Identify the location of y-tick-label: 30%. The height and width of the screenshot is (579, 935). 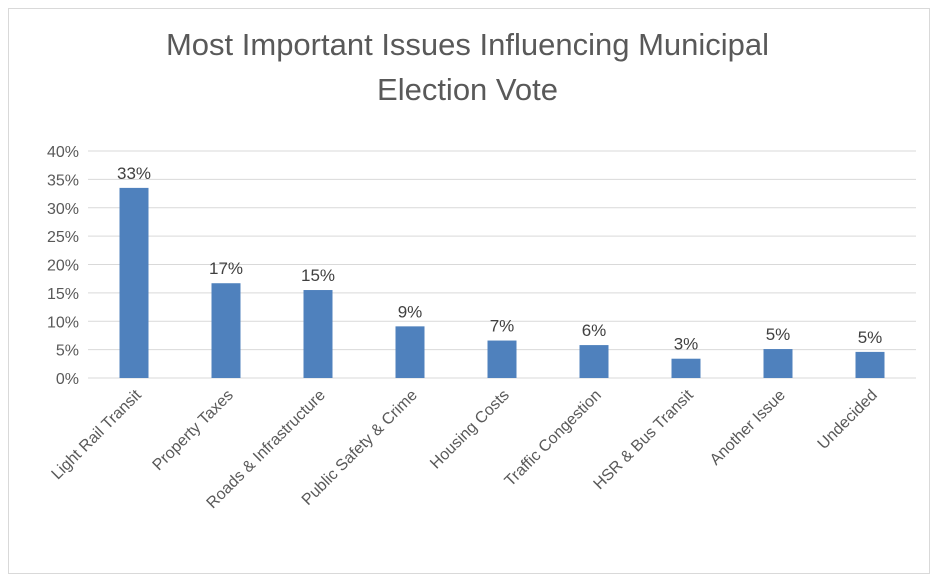
(63, 209).